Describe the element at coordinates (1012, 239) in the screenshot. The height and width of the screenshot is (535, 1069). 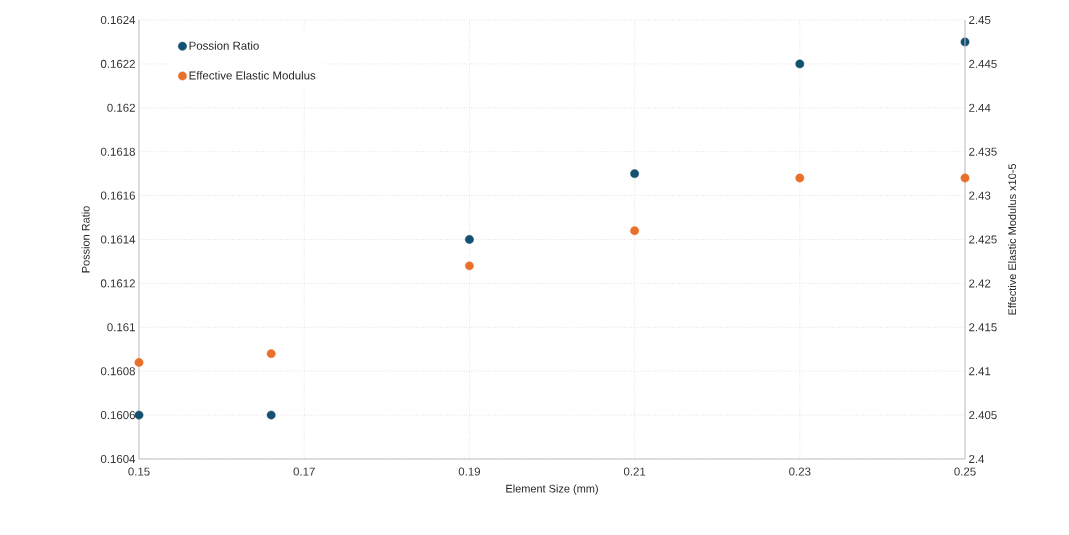
I see `y2-axis-title: Effective Elastic Modulus x10-5` at that location.